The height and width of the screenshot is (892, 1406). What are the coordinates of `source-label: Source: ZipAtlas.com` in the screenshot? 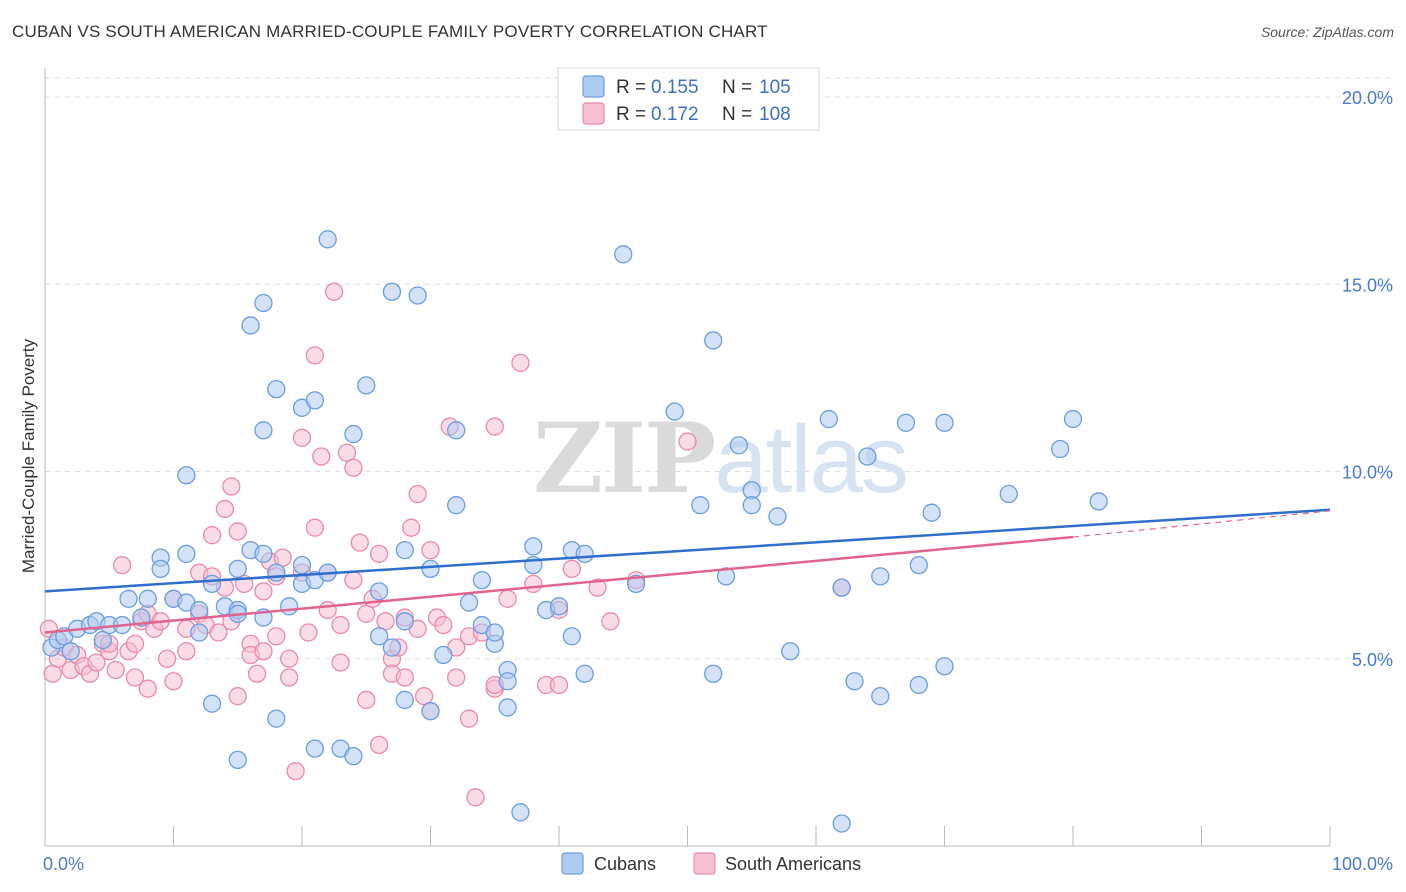 It's located at (1327, 32).